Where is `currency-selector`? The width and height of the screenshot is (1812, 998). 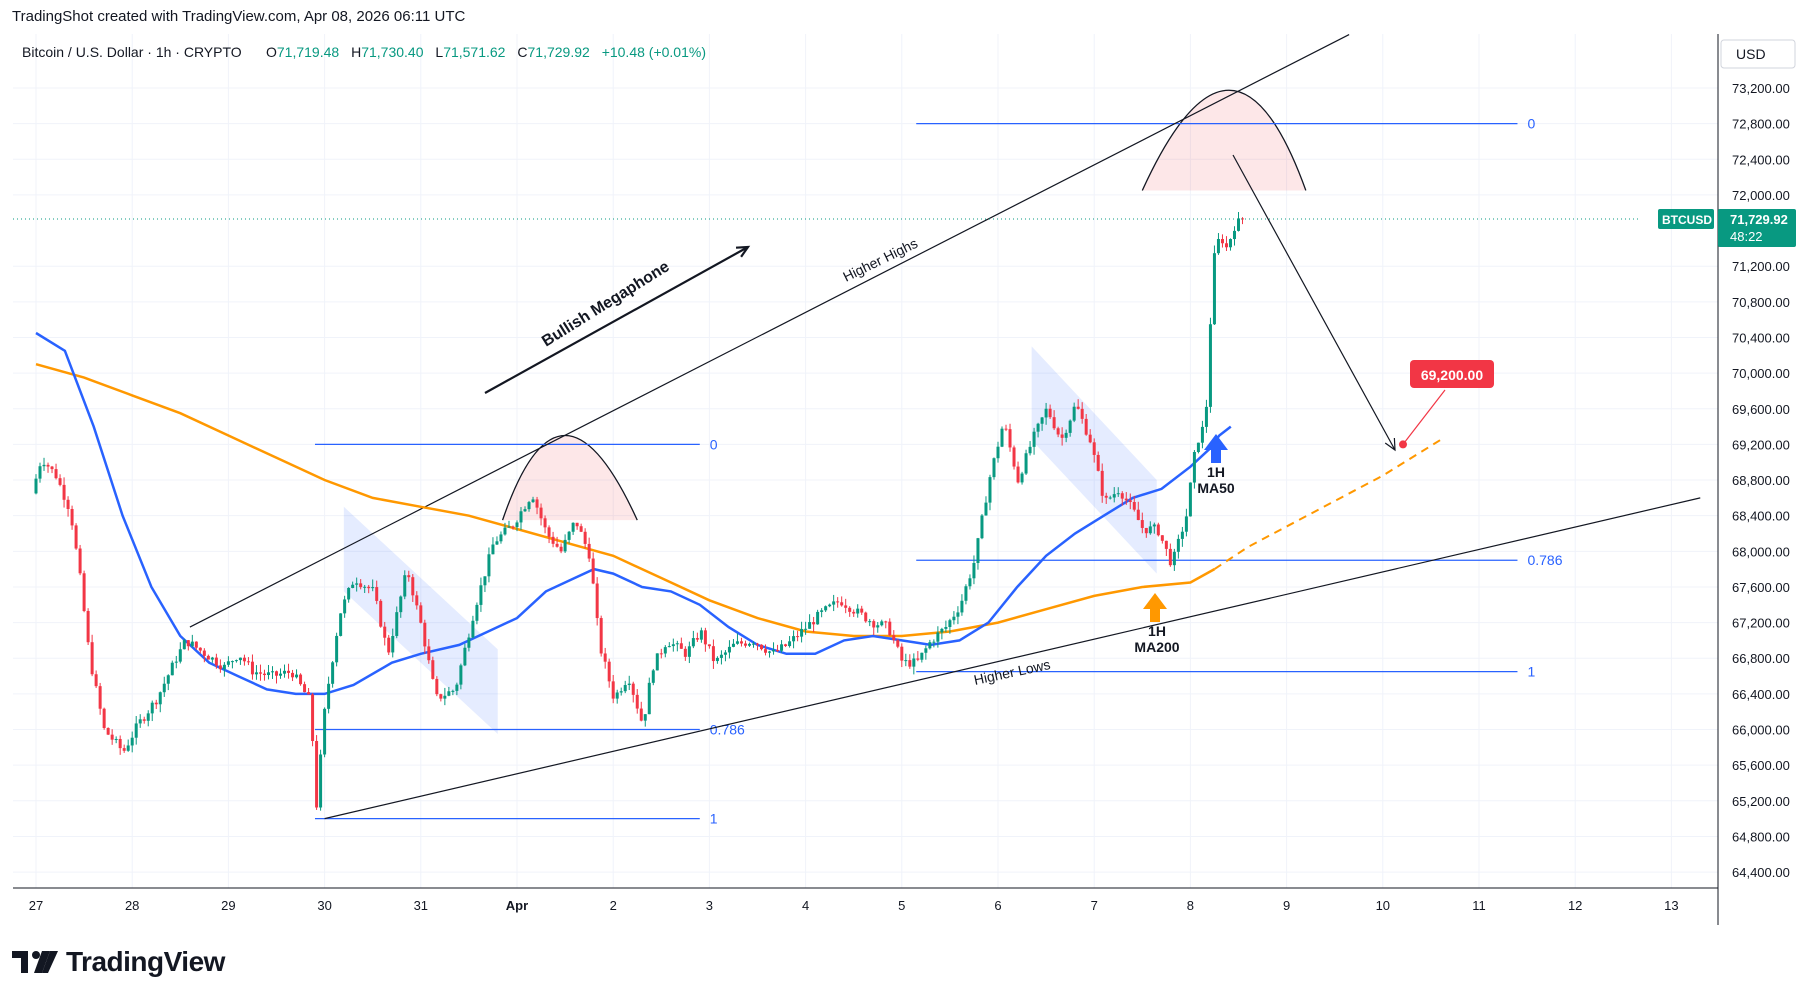 currency-selector is located at coordinates (1758, 54).